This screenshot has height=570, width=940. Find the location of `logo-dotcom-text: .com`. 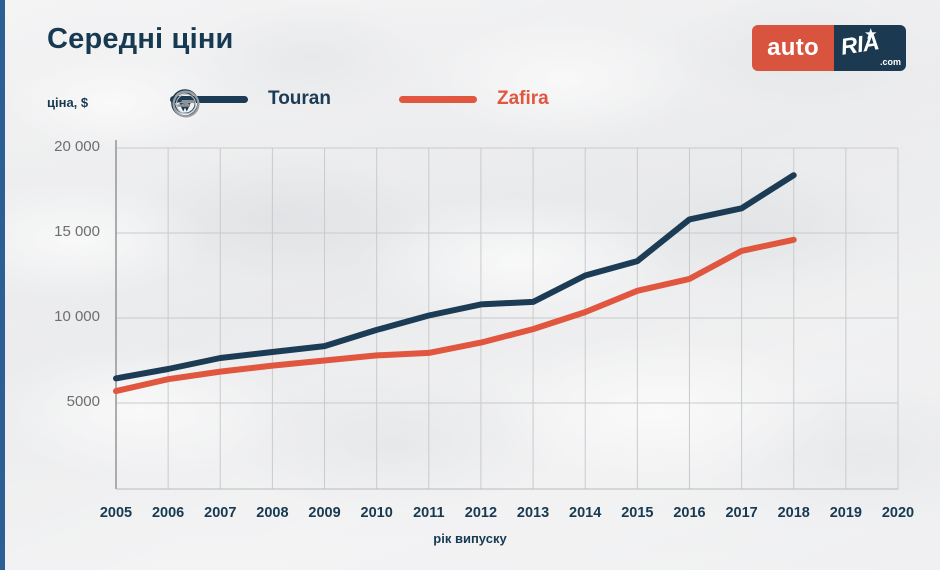

logo-dotcom-text: .com is located at coordinates (890, 62).